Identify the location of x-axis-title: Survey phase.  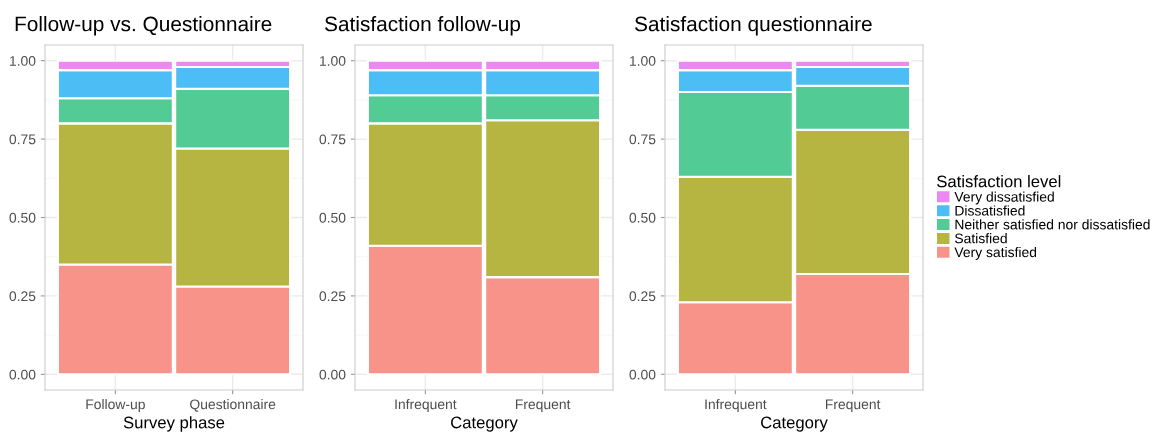
(174, 424).